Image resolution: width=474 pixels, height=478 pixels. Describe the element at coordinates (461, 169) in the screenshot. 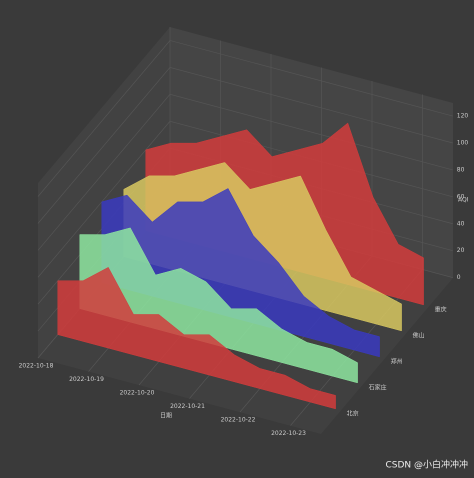

I see `z-tick-label: 80` at that location.